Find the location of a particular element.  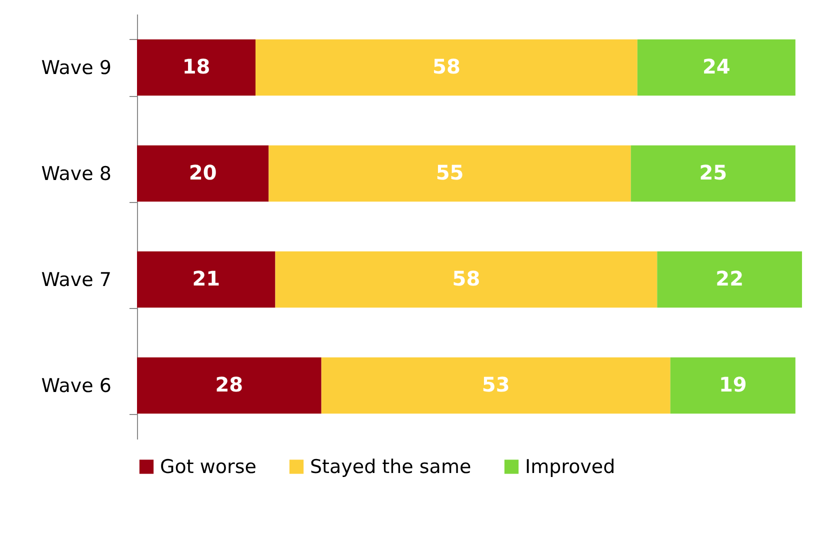

y-tick-label: Wave 9 is located at coordinates (76, 68).